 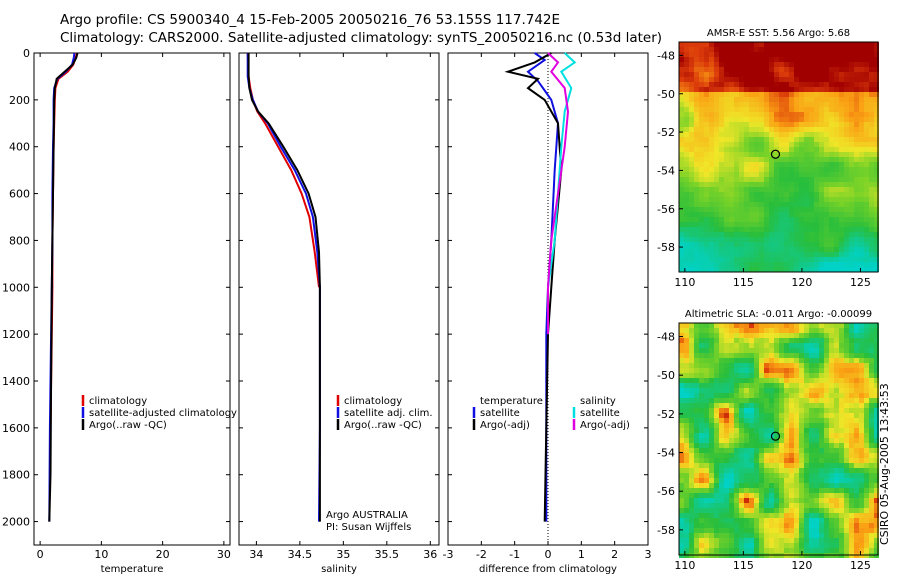 What do you see at coordinates (387, 554) in the screenshot?
I see `x-tick-label: 35.5` at bounding box center [387, 554].